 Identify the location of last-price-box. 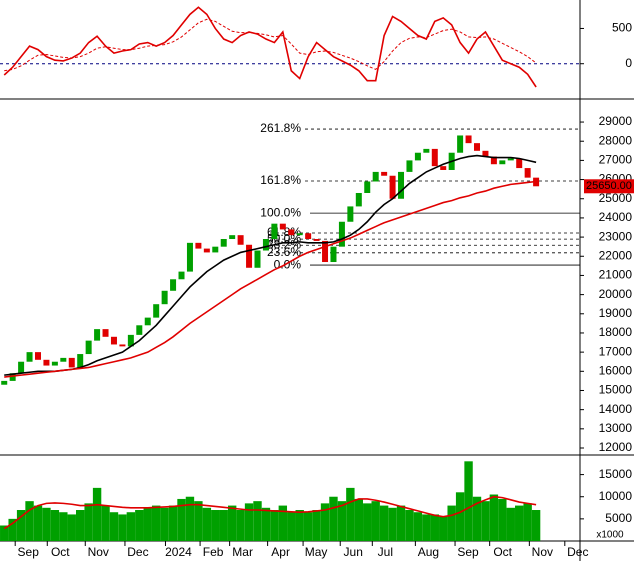
(609, 186).